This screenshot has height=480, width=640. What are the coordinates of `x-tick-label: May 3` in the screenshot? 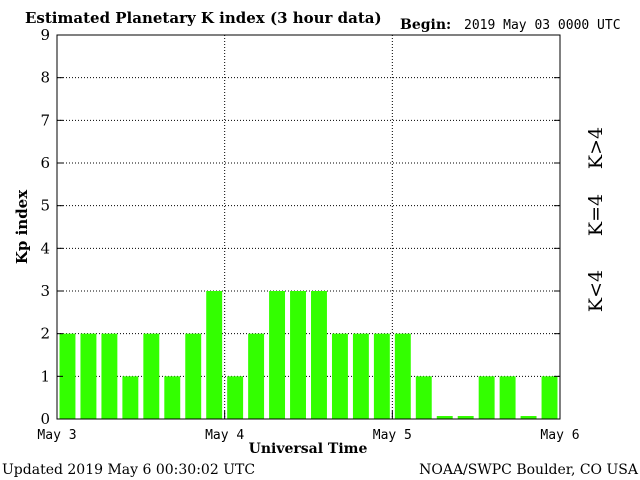 It's located at (56, 435).